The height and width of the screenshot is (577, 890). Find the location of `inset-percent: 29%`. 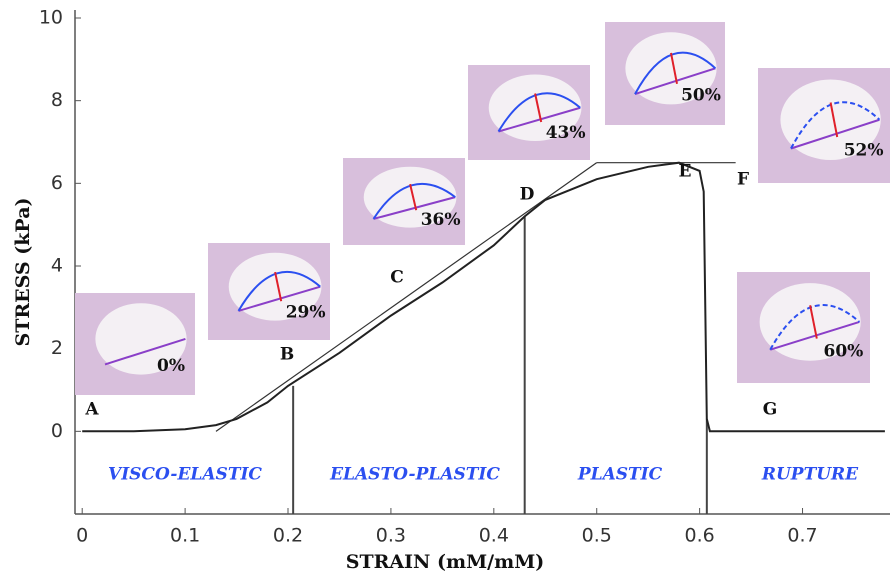

inset-percent: 29% is located at coordinates (306, 312).